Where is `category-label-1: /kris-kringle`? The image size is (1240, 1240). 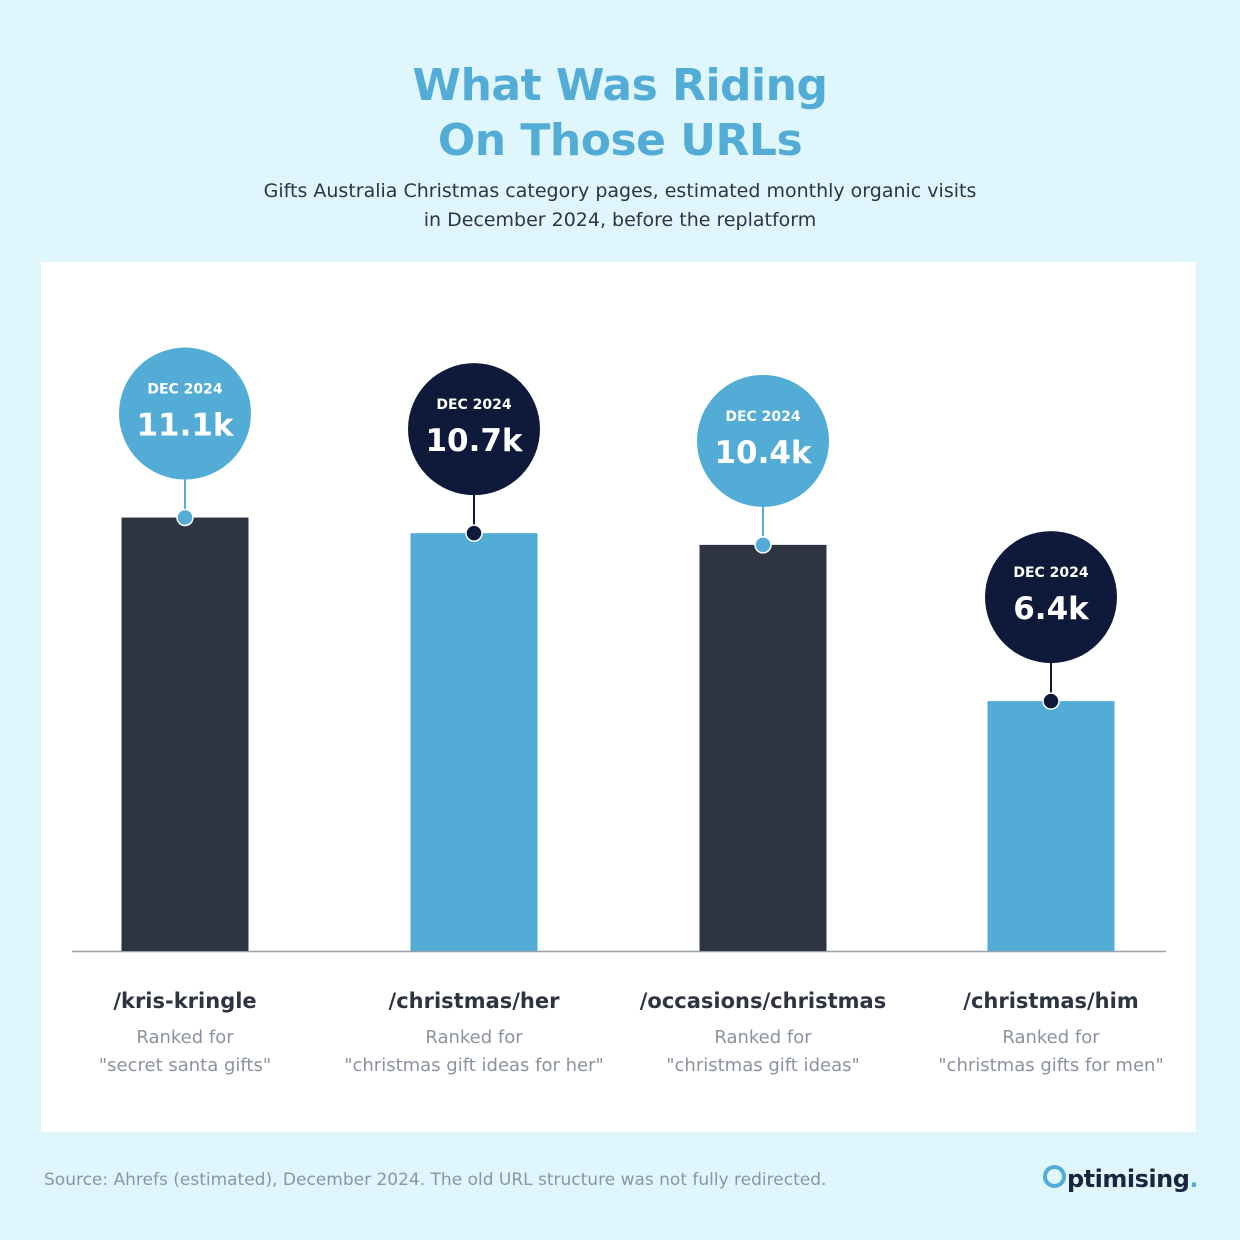 category-label-1: /kris-kringle is located at coordinates (184, 1001).